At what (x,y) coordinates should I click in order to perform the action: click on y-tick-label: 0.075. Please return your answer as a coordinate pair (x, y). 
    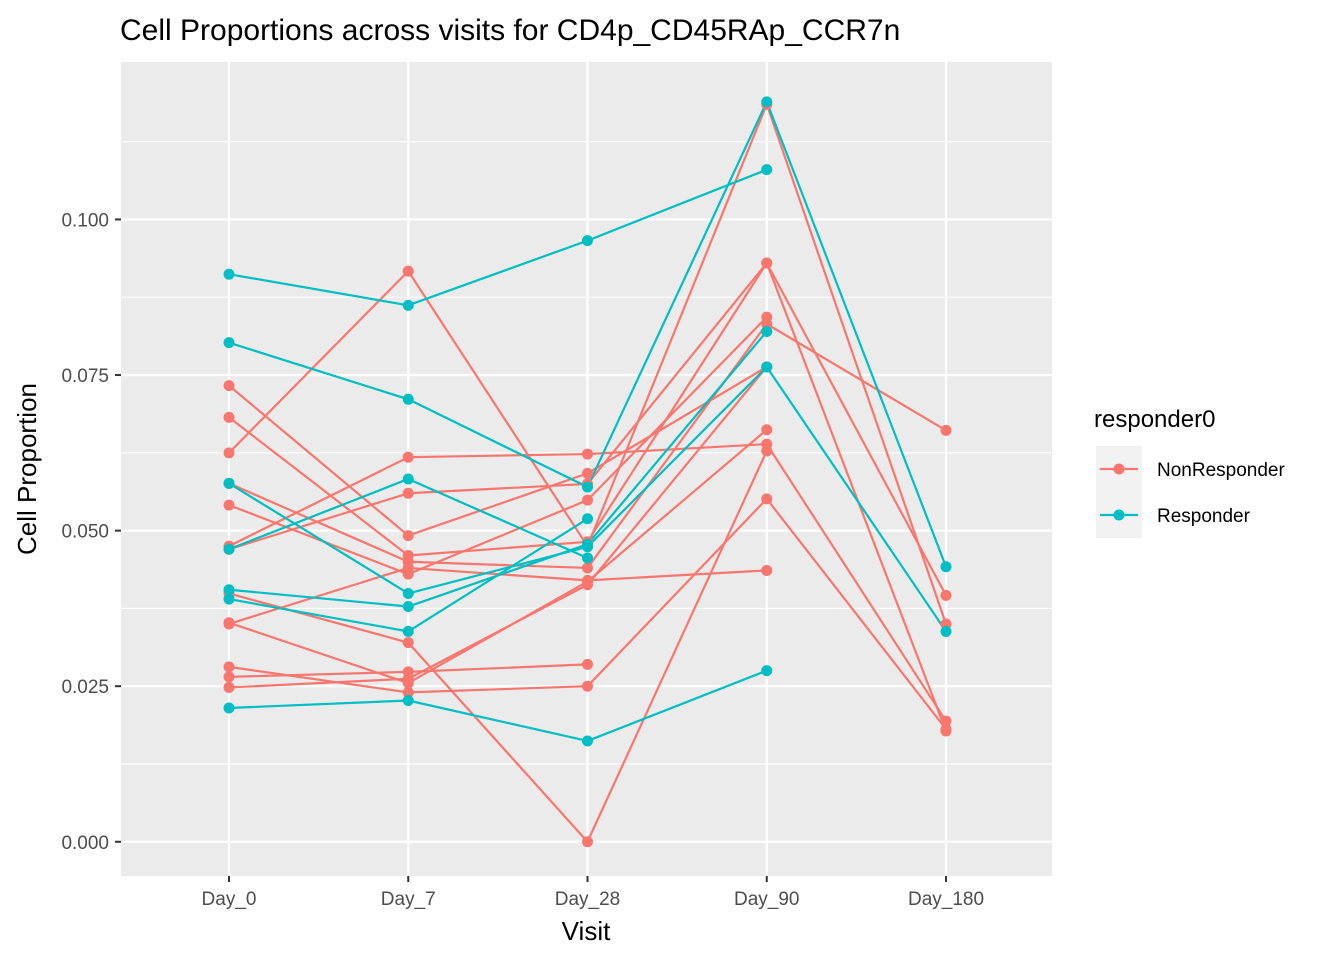
    Looking at the image, I should click on (85, 376).